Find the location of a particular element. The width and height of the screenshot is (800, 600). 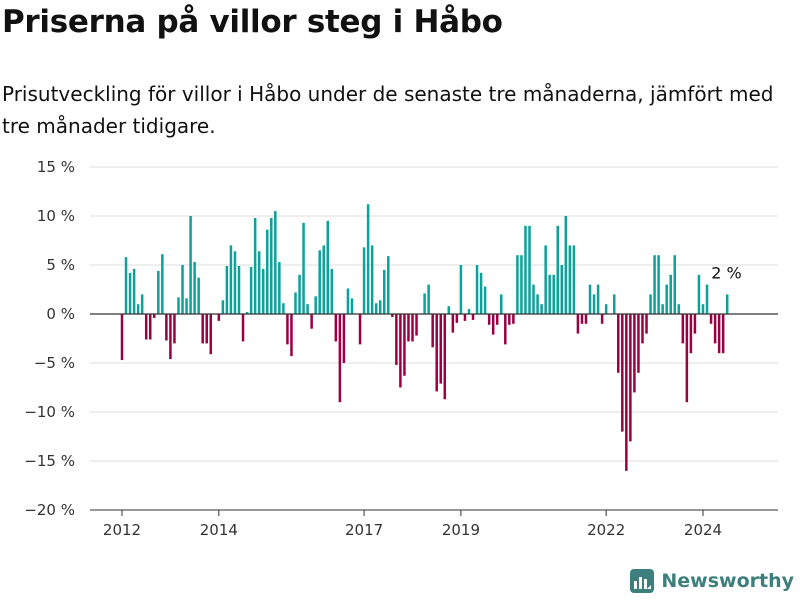

x-tick-label: 2012 is located at coordinates (122, 530).